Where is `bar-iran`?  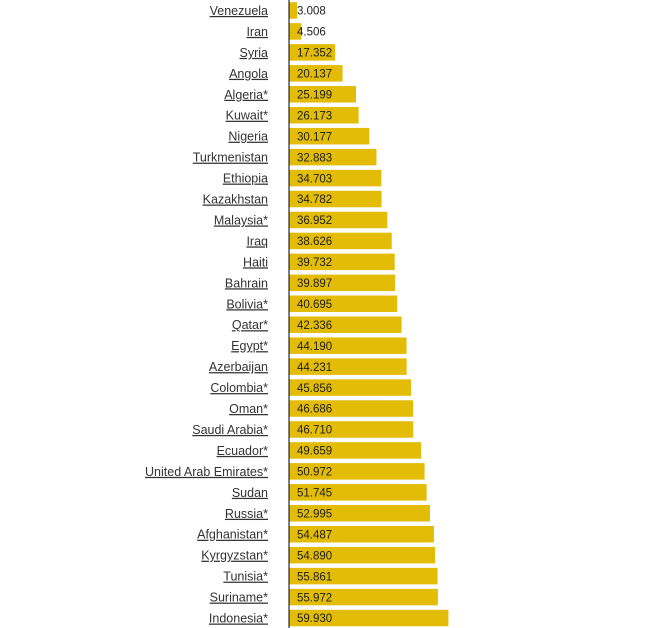
bar-iran is located at coordinates (295, 31).